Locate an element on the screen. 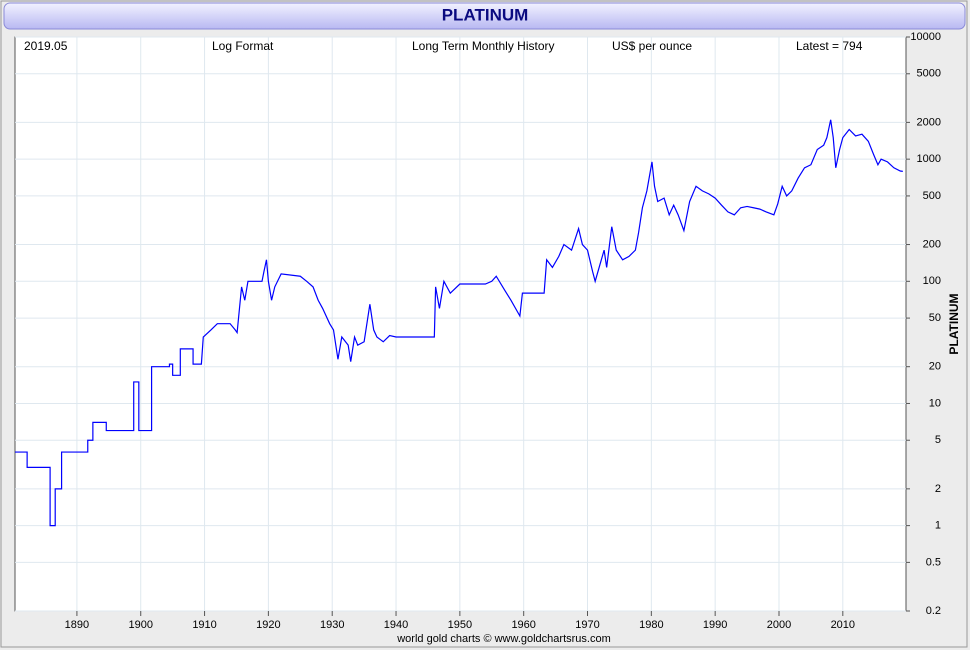 Image resolution: width=970 pixels, height=655 pixels. y-tick-label: 5000 is located at coordinates (929, 74).